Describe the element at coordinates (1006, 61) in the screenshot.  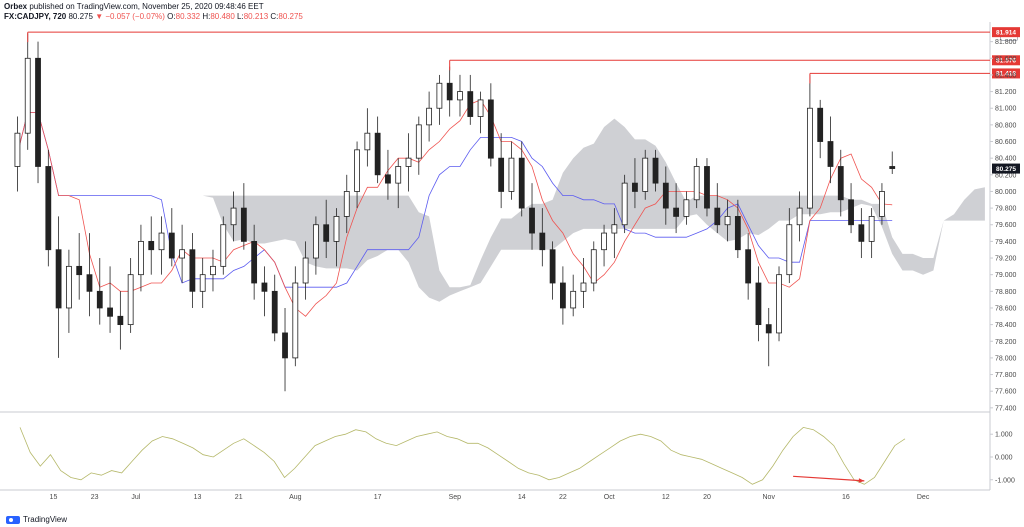
I see `resistance-label: 81.576` at that location.